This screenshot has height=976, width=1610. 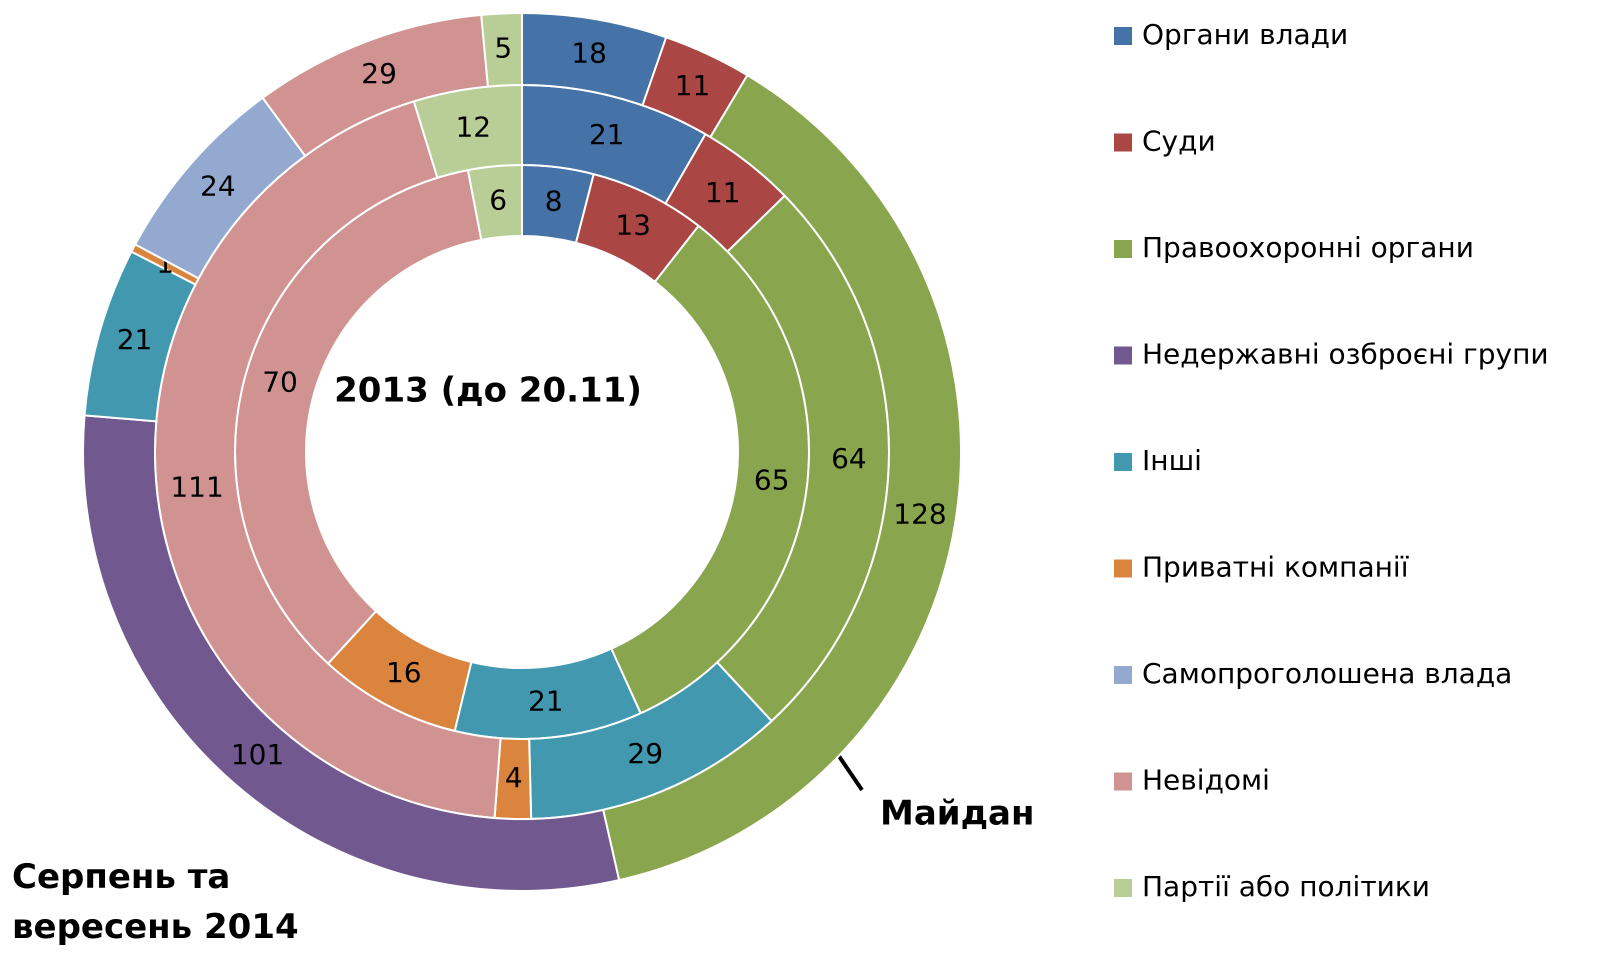 What do you see at coordinates (218, 186) in the screenshot?
I see `data-label: 24` at bounding box center [218, 186].